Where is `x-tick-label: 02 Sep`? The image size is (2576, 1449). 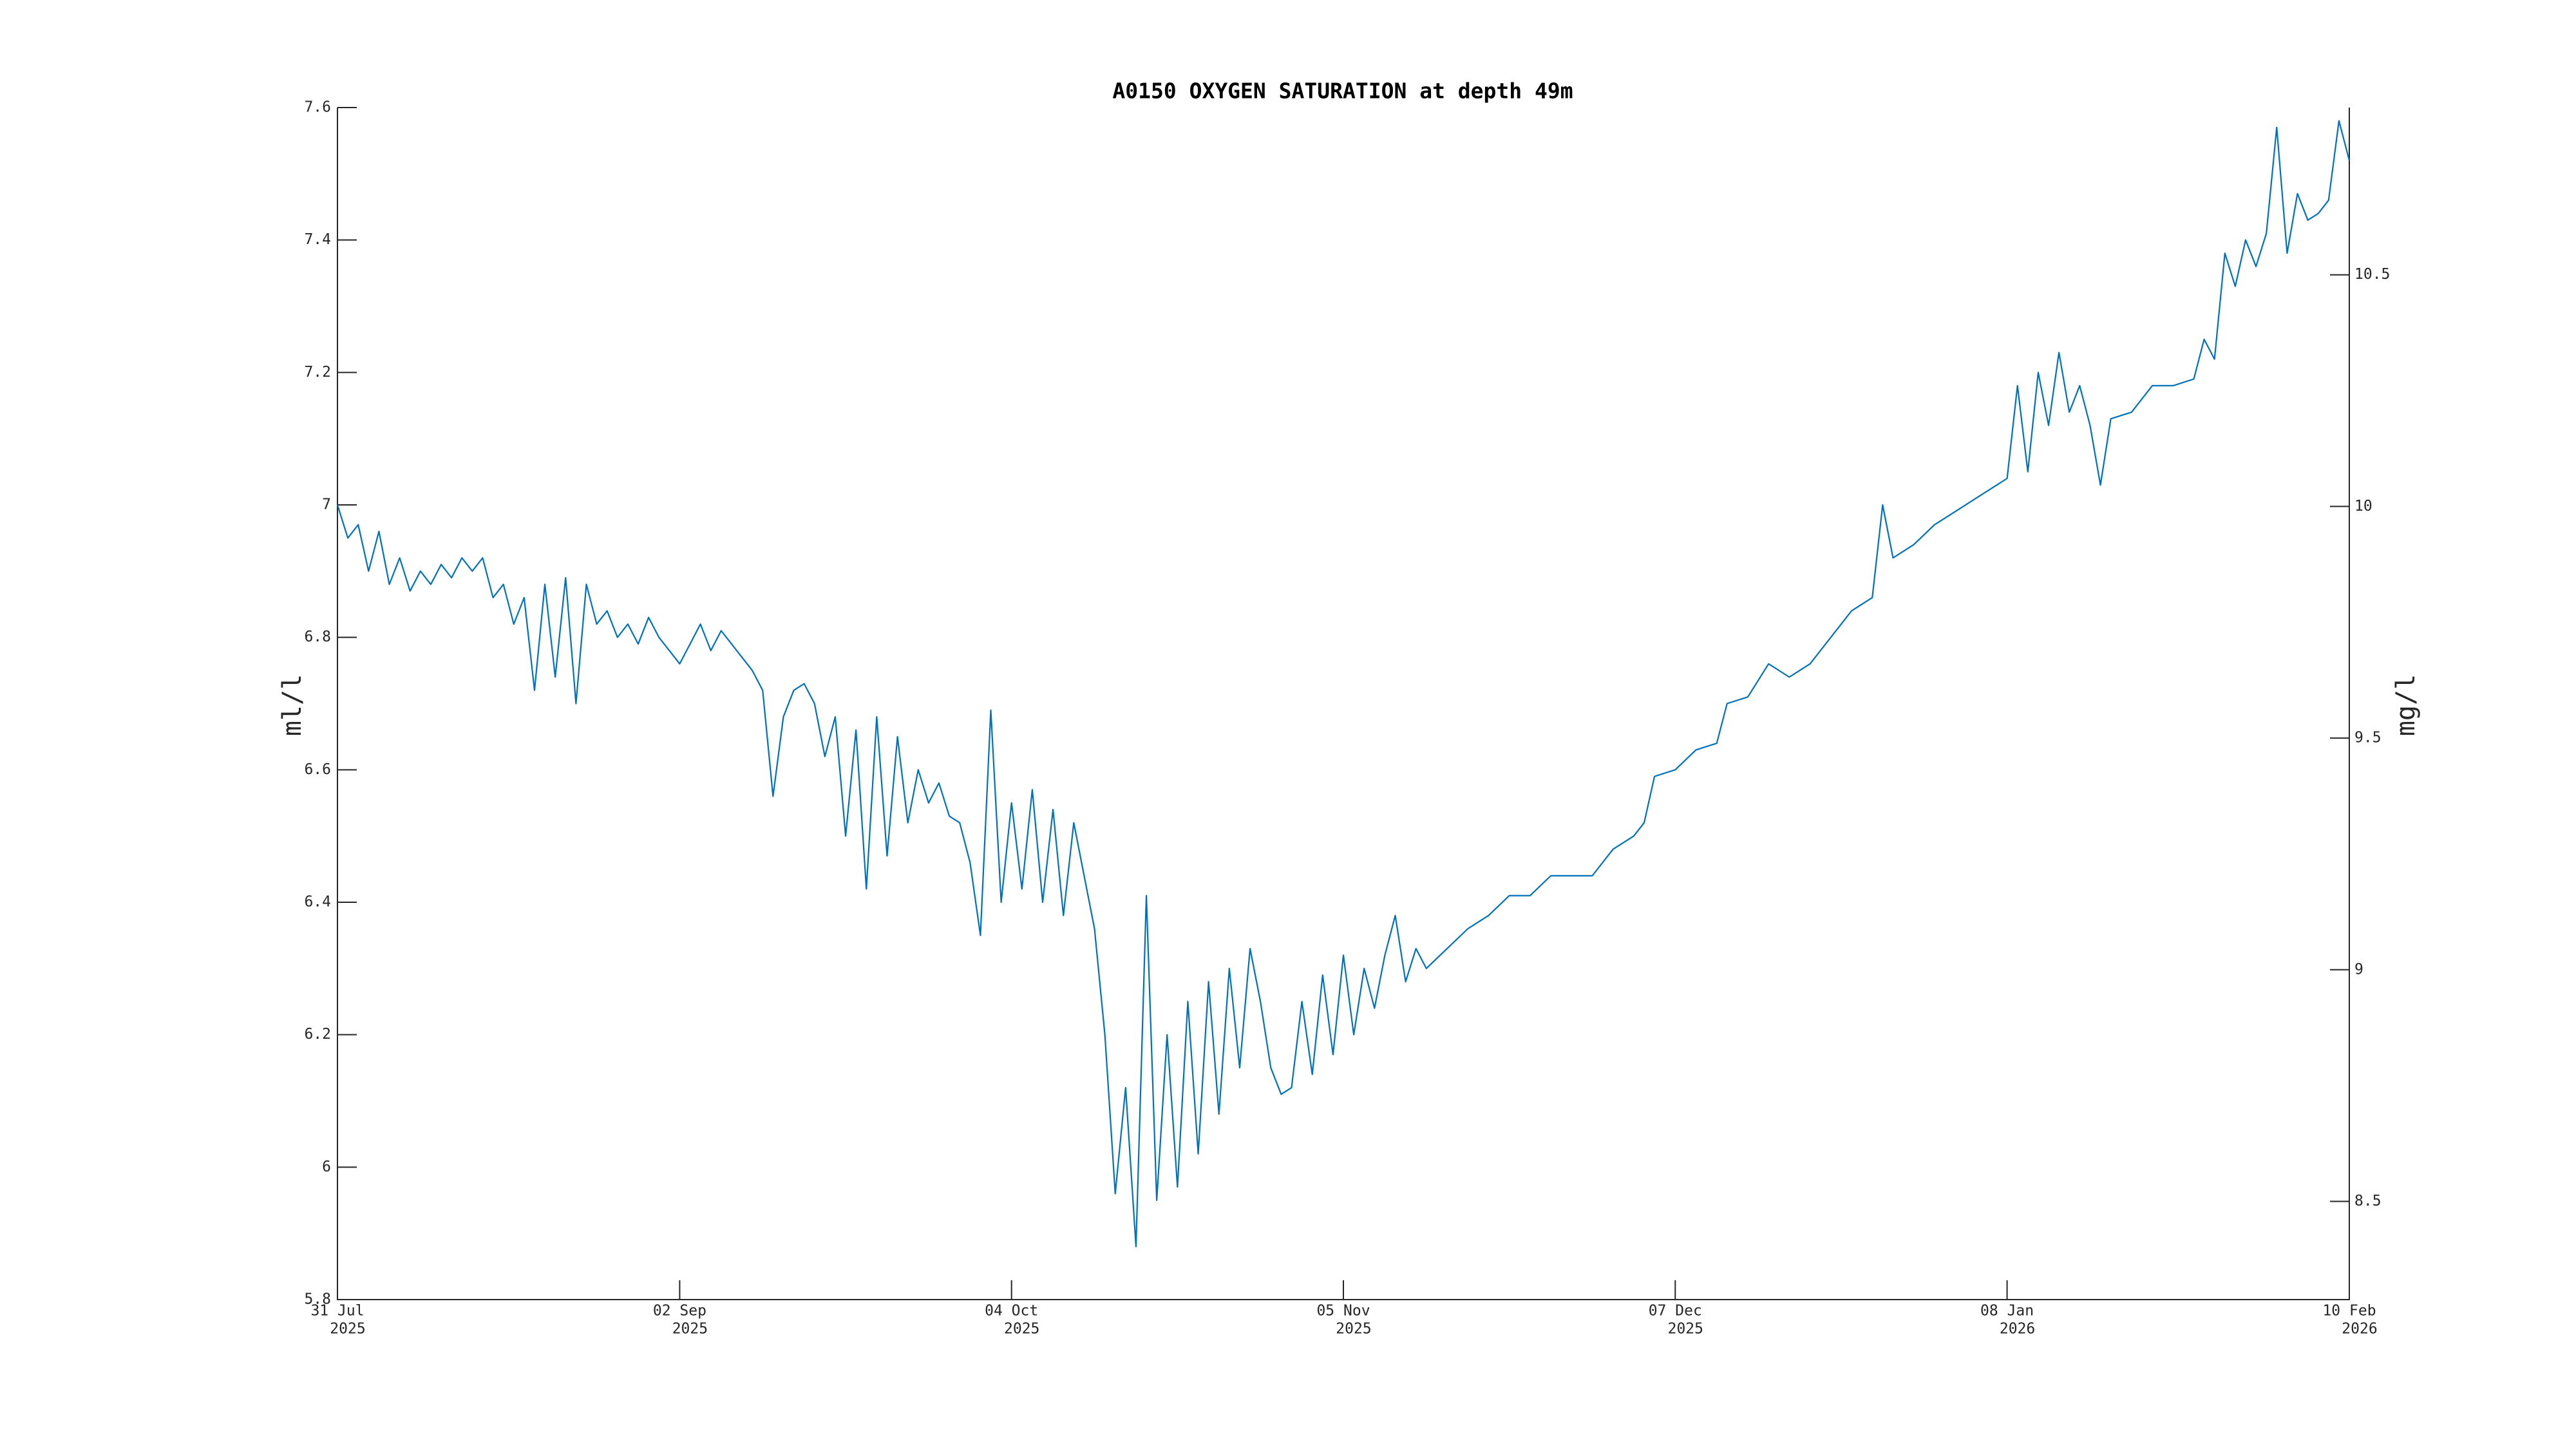
x-tick-label: 02 Sep is located at coordinates (680, 1311).